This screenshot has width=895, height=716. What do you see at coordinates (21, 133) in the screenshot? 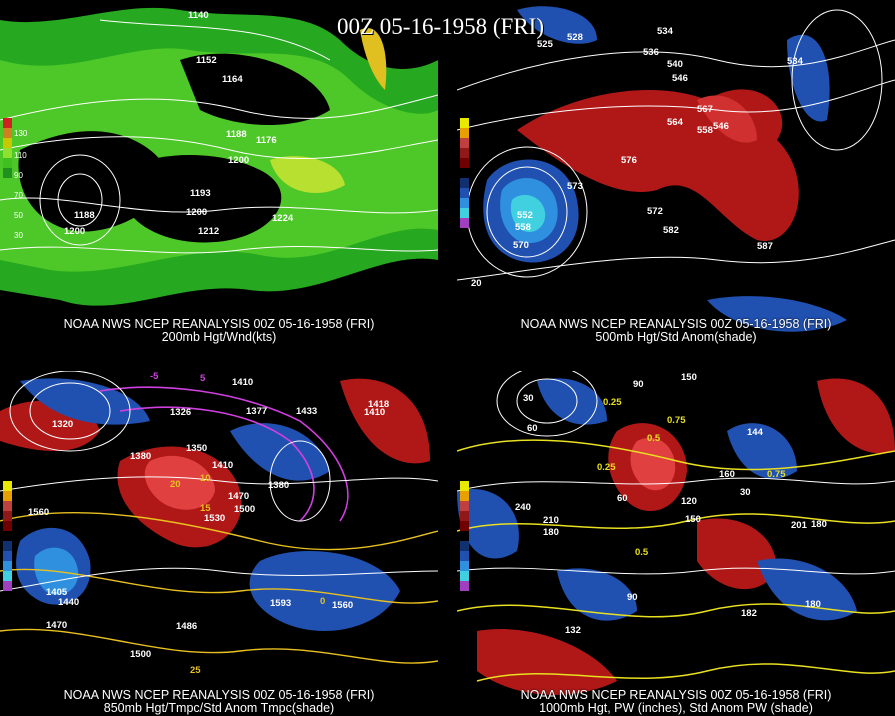
I see `legend-label: 130` at bounding box center [21, 133].